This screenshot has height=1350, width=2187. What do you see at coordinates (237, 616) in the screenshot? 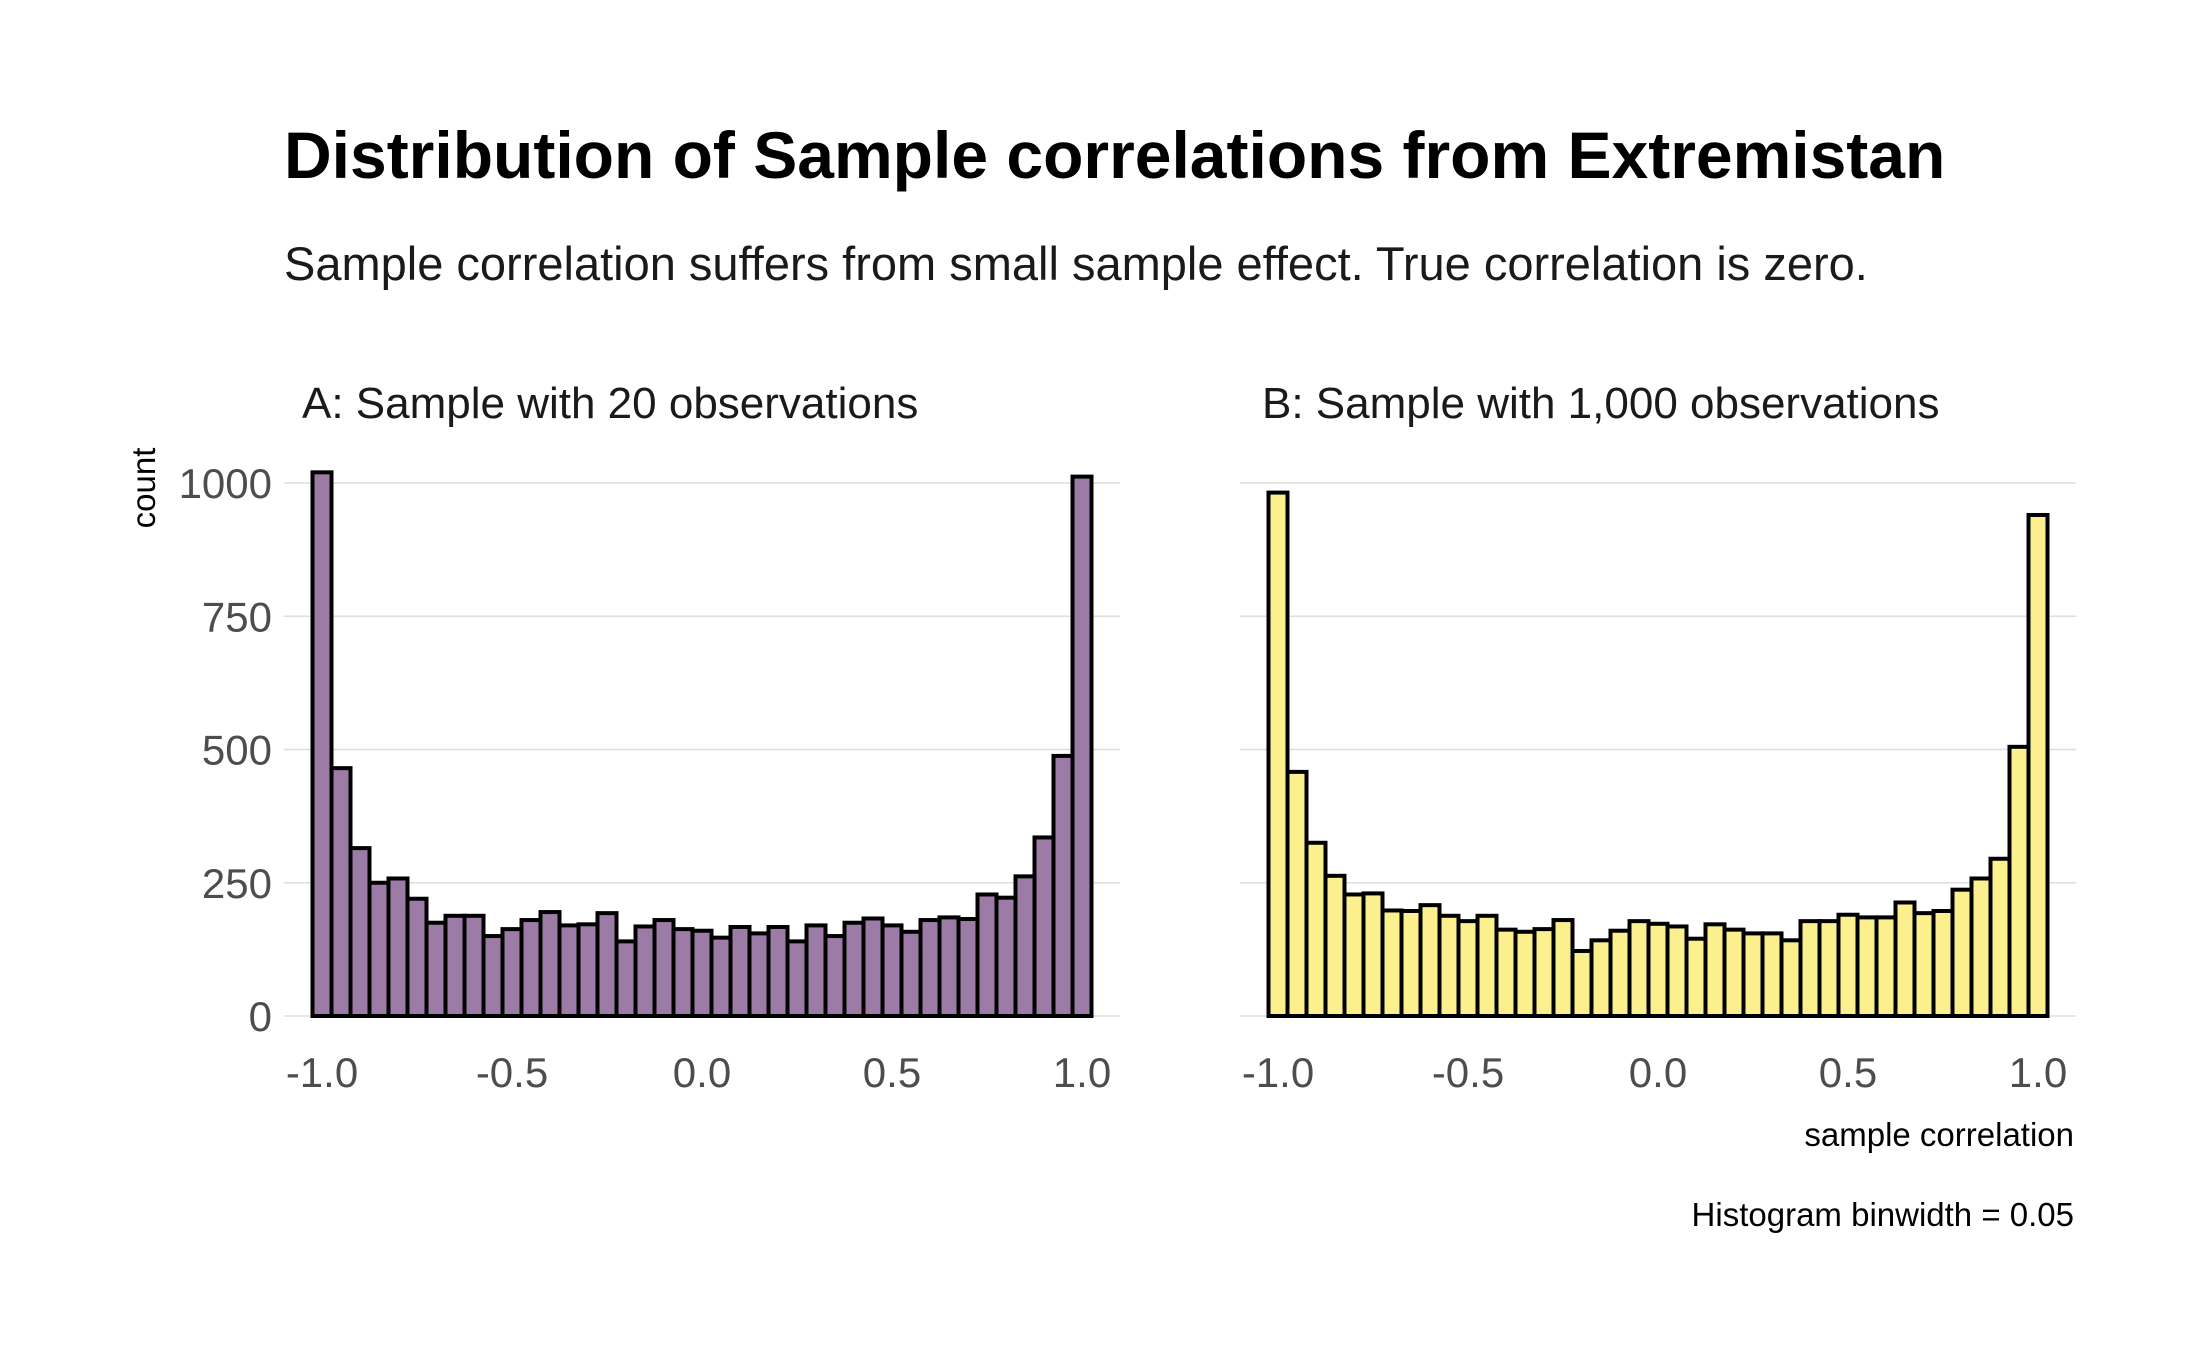
I see `y-tick-label: 750` at bounding box center [237, 616].